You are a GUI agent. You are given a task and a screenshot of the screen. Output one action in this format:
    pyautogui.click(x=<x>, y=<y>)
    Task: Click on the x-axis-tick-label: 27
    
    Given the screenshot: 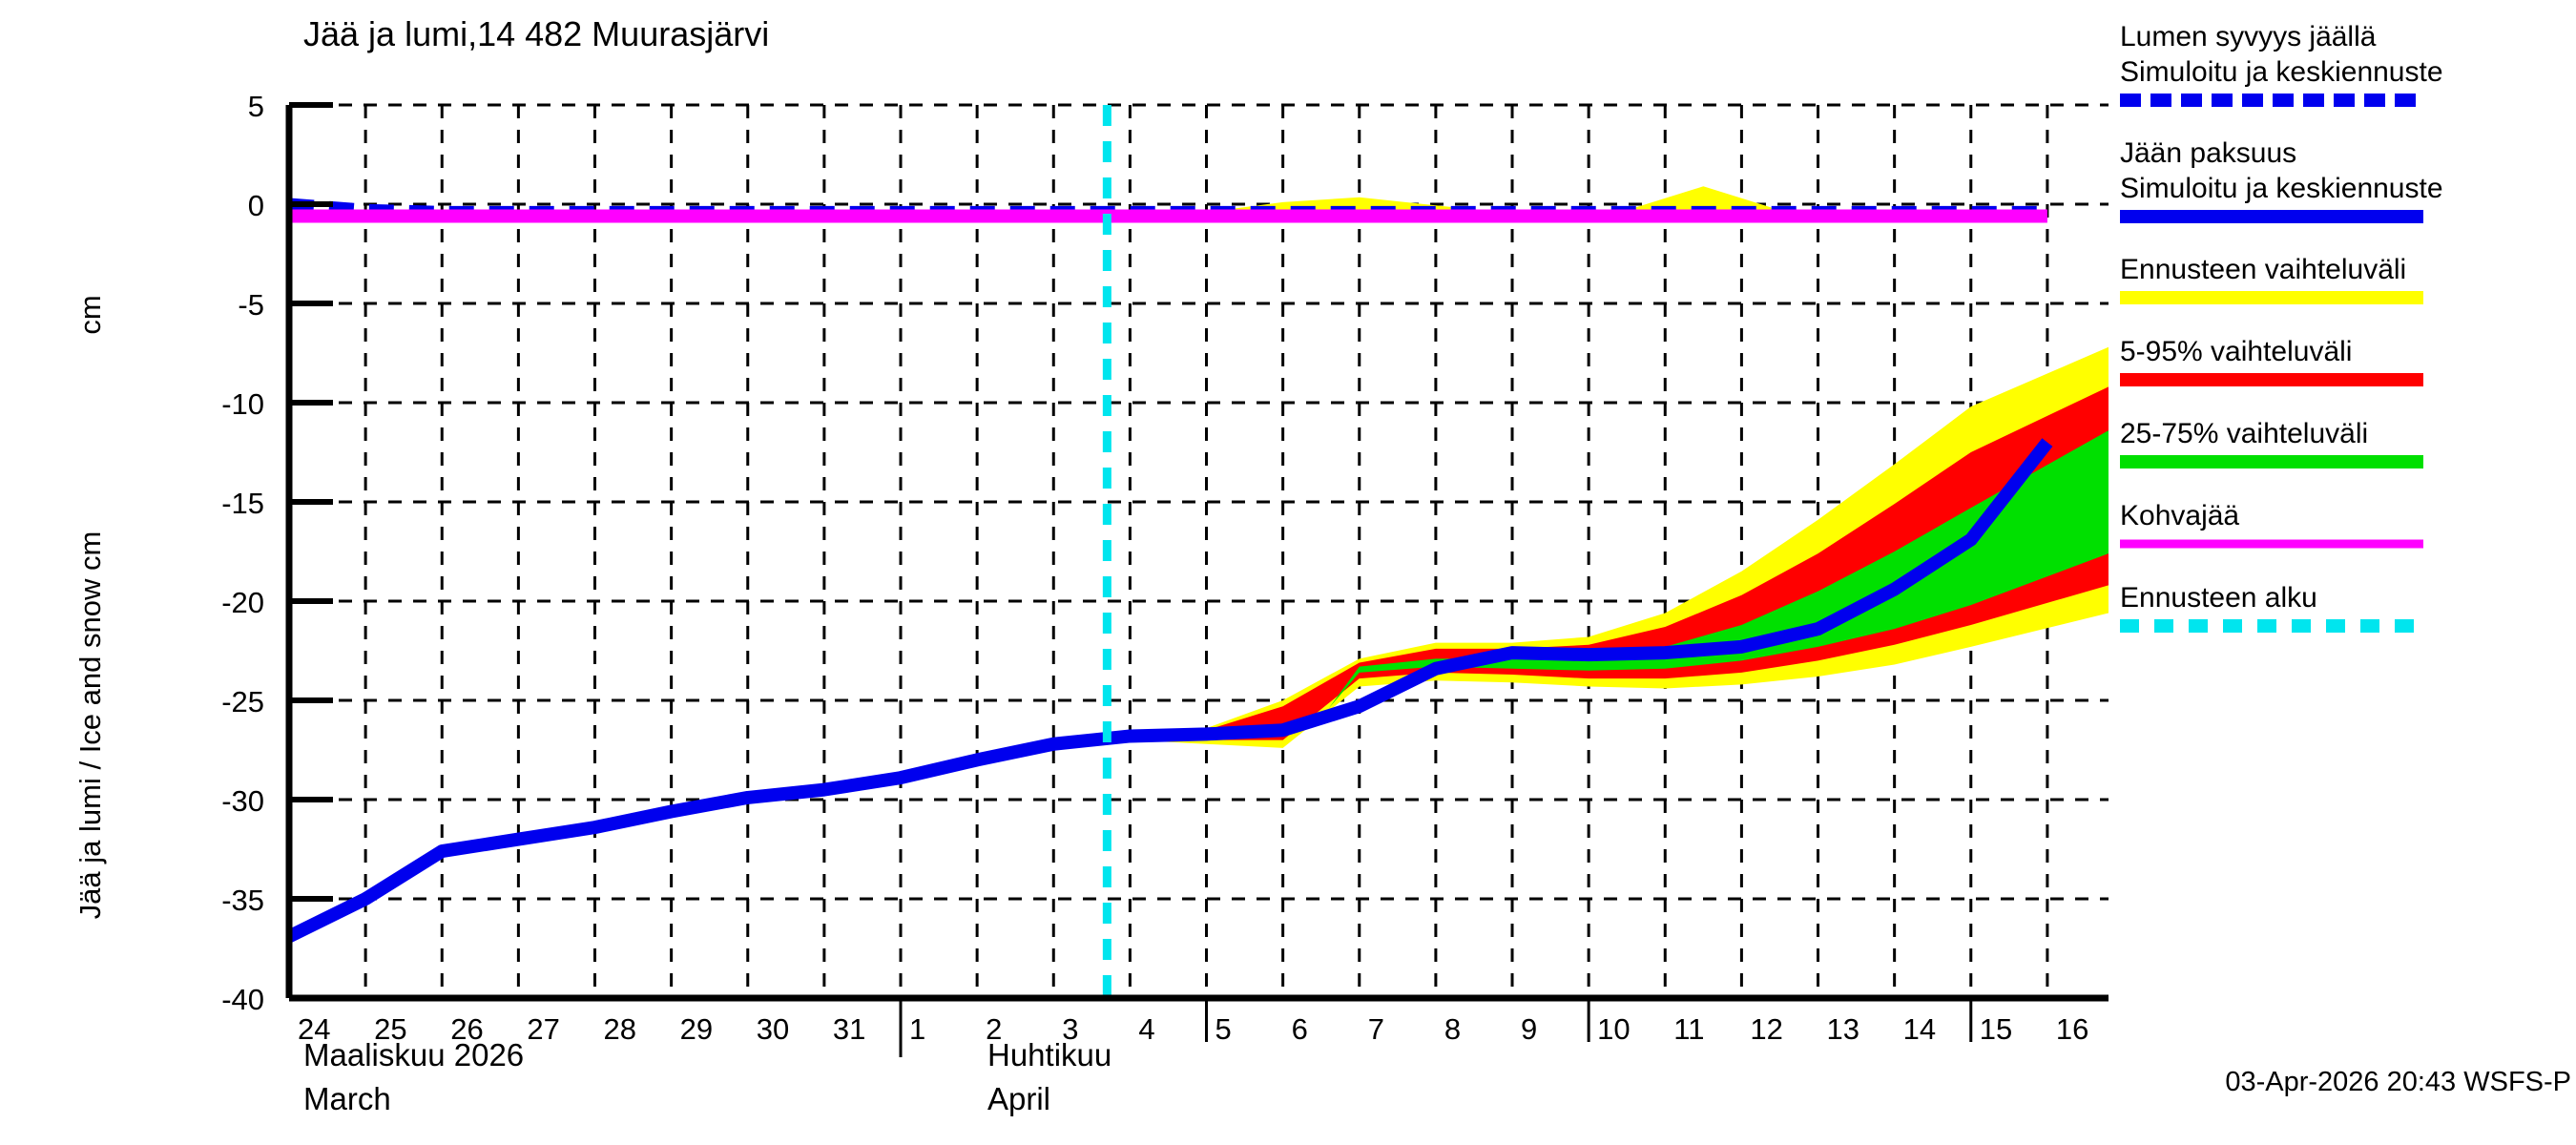 What is the action you would take?
    pyautogui.click(x=543, y=1029)
    